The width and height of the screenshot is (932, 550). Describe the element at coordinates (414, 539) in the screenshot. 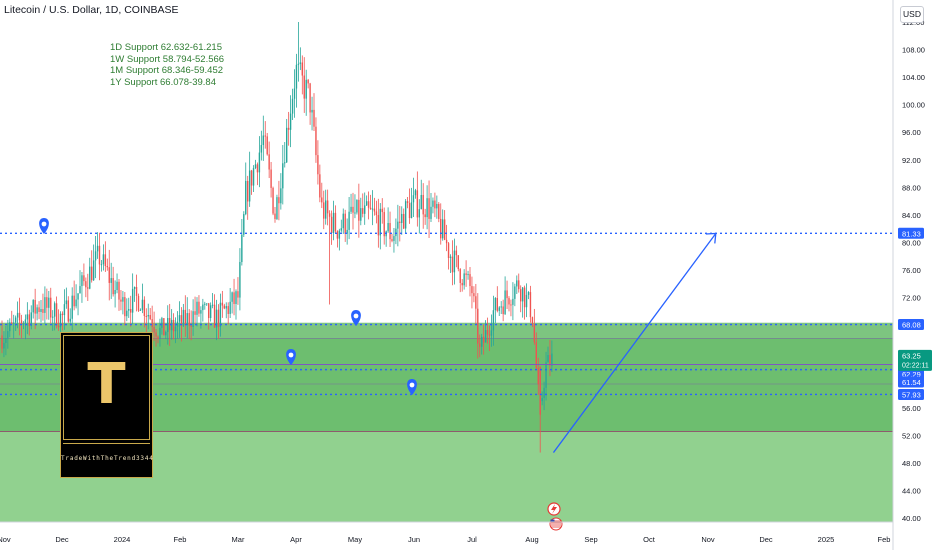

I see `x-tick-label: Jun` at that location.